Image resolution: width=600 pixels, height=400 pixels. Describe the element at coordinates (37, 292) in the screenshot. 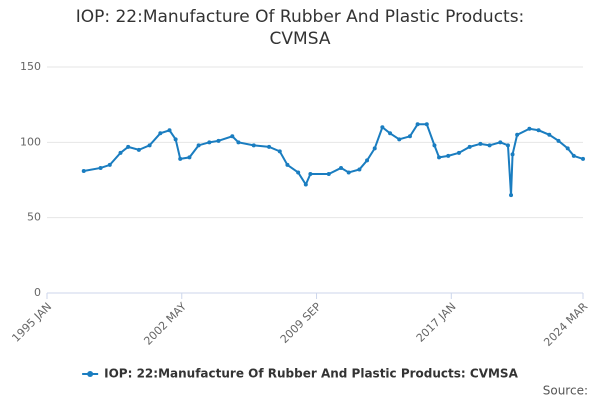

I see `y-tick-label: 0` at that location.